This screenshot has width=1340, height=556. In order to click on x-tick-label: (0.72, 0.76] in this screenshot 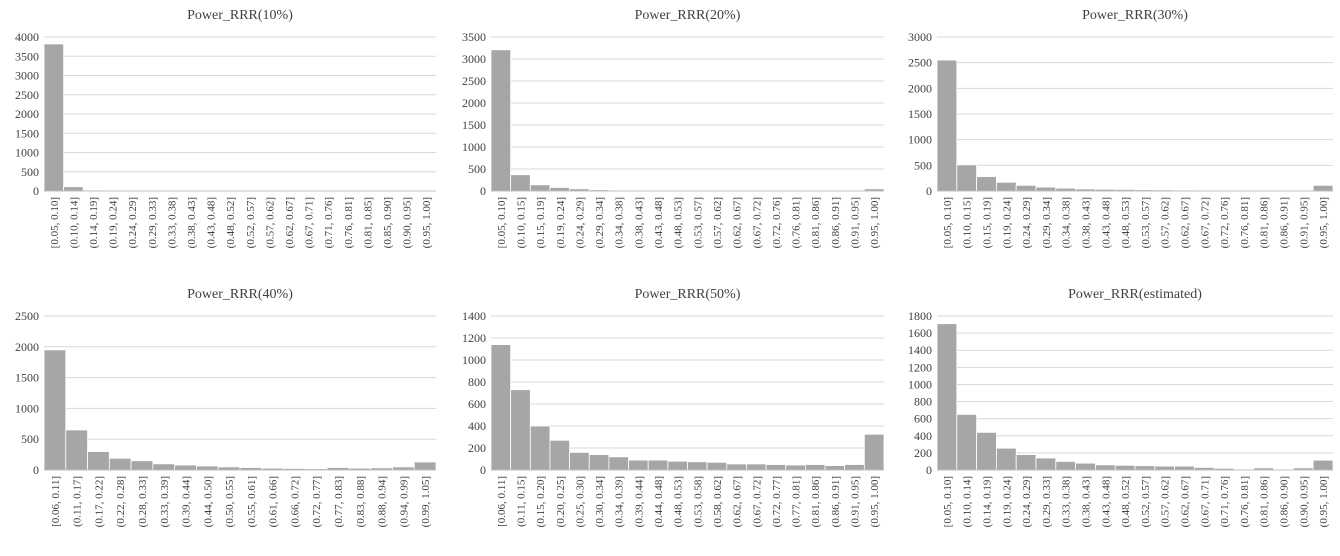, I will do `click(777, 222)`.